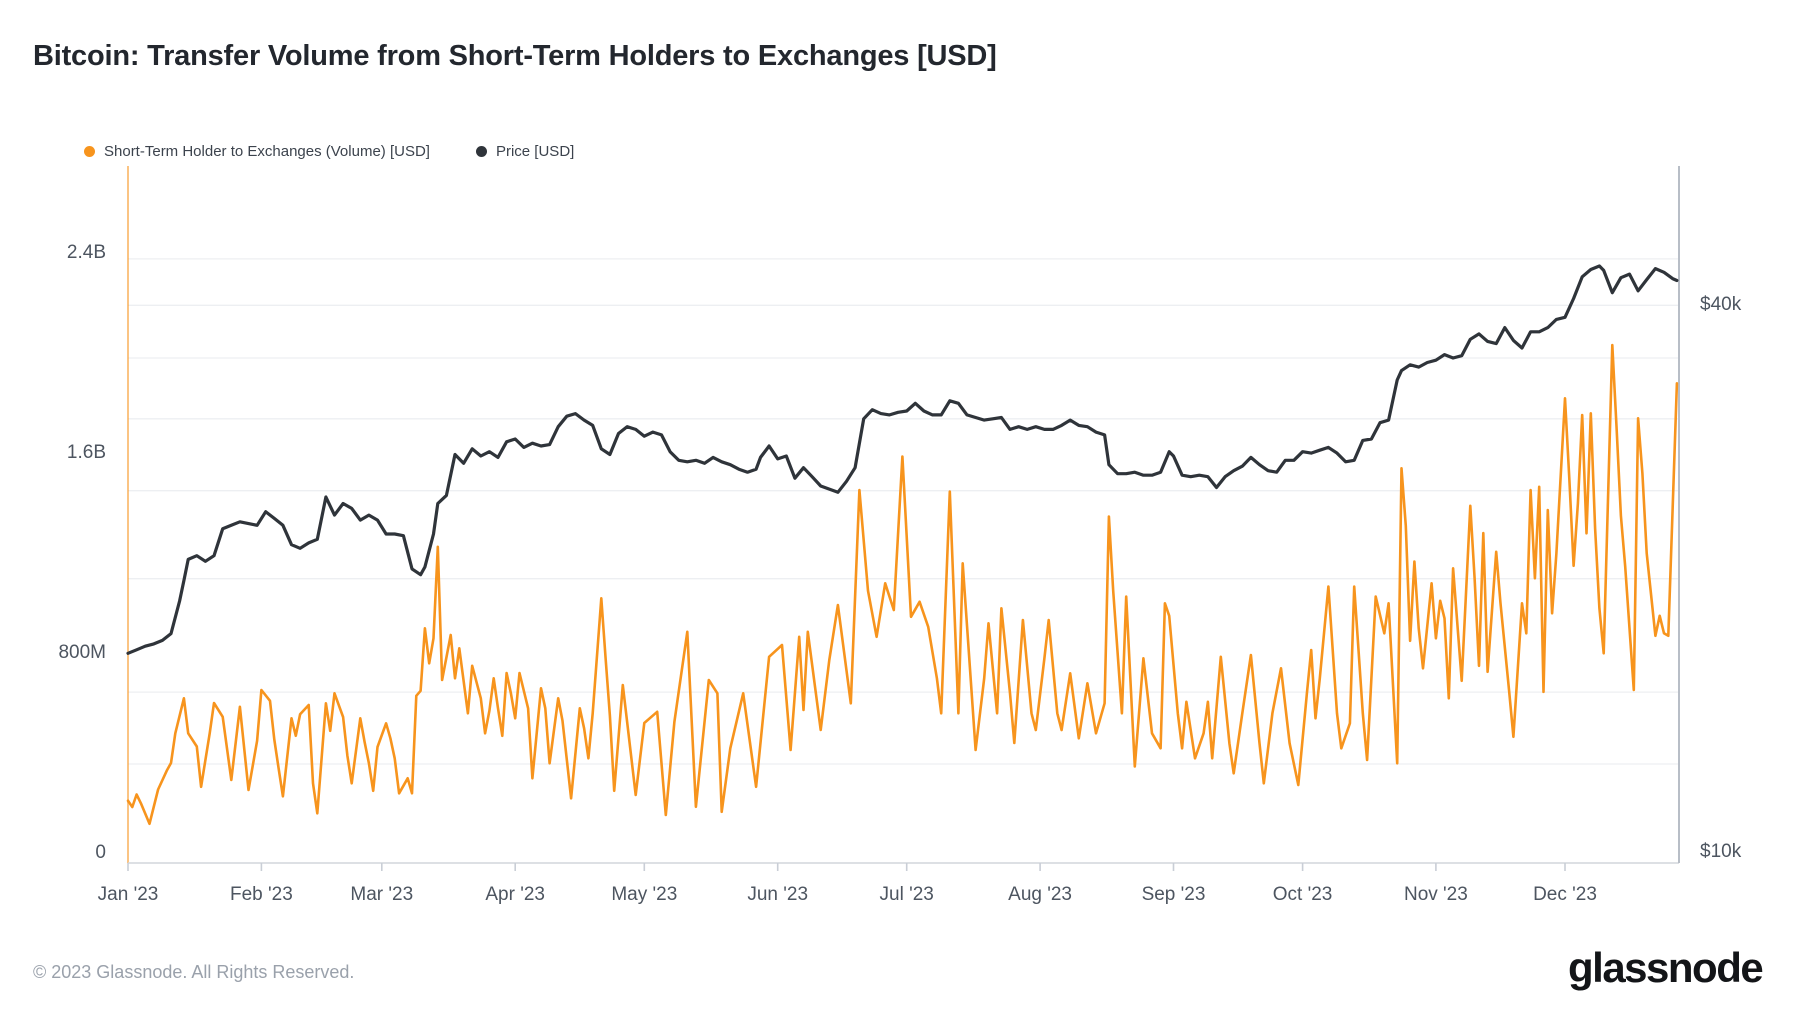 This screenshot has width=1800, height=1013. I want to click on x-axis-label: Feb '23, so click(261, 894).